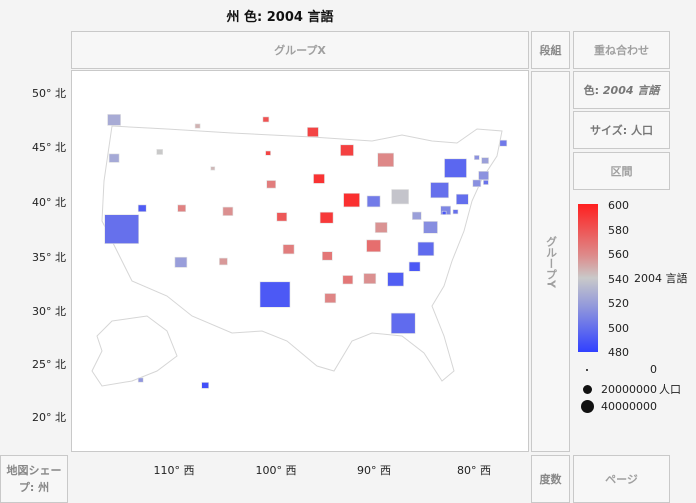  Describe the element at coordinates (455, 168) in the screenshot. I see `state-ny` at that location.